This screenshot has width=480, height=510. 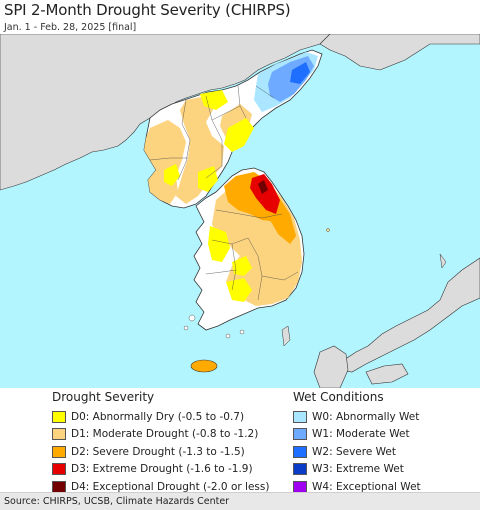 What do you see at coordinates (59, 434) in the screenshot?
I see `d1-swatch` at bounding box center [59, 434].